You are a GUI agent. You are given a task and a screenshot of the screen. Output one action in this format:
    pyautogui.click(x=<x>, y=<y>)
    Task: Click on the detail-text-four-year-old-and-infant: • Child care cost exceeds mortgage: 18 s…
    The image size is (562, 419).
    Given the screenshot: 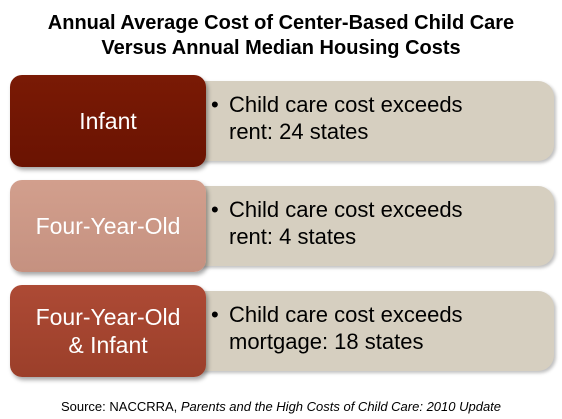 What is the action you would take?
    pyautogui.click(x=380, y=328)
    